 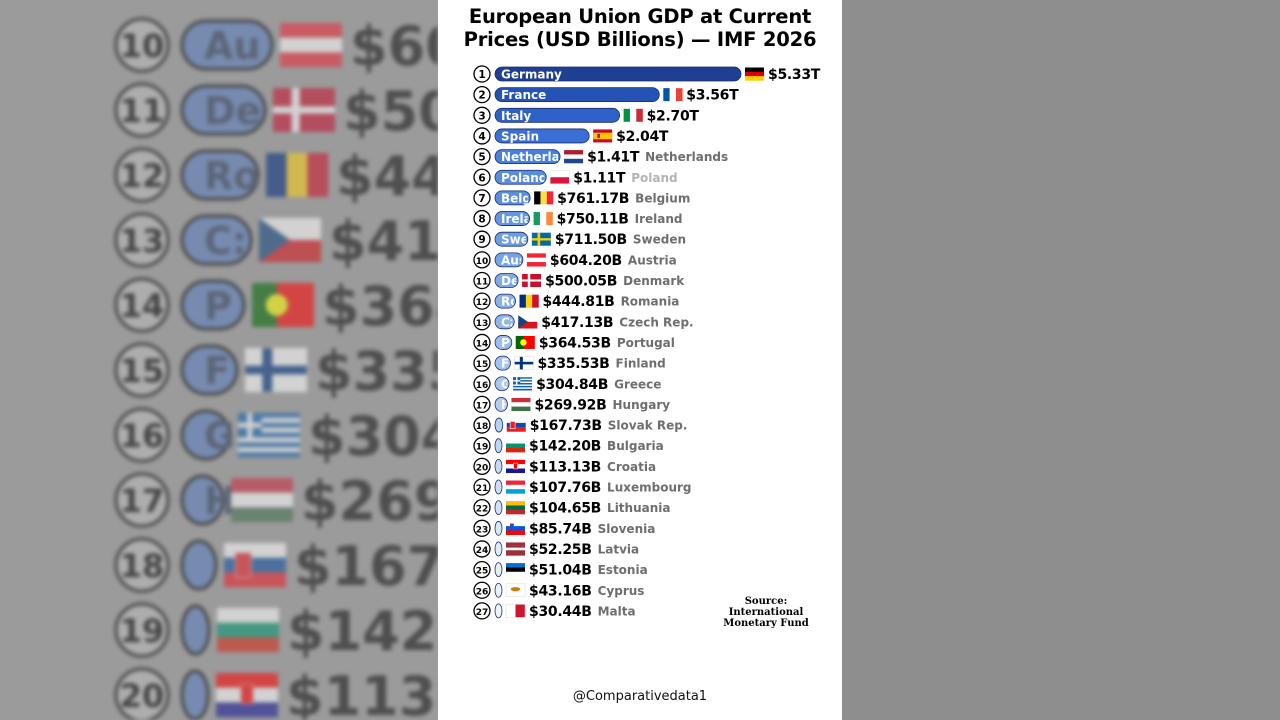 I want to click on rank-badge: 21, so click(x=482, y=487).